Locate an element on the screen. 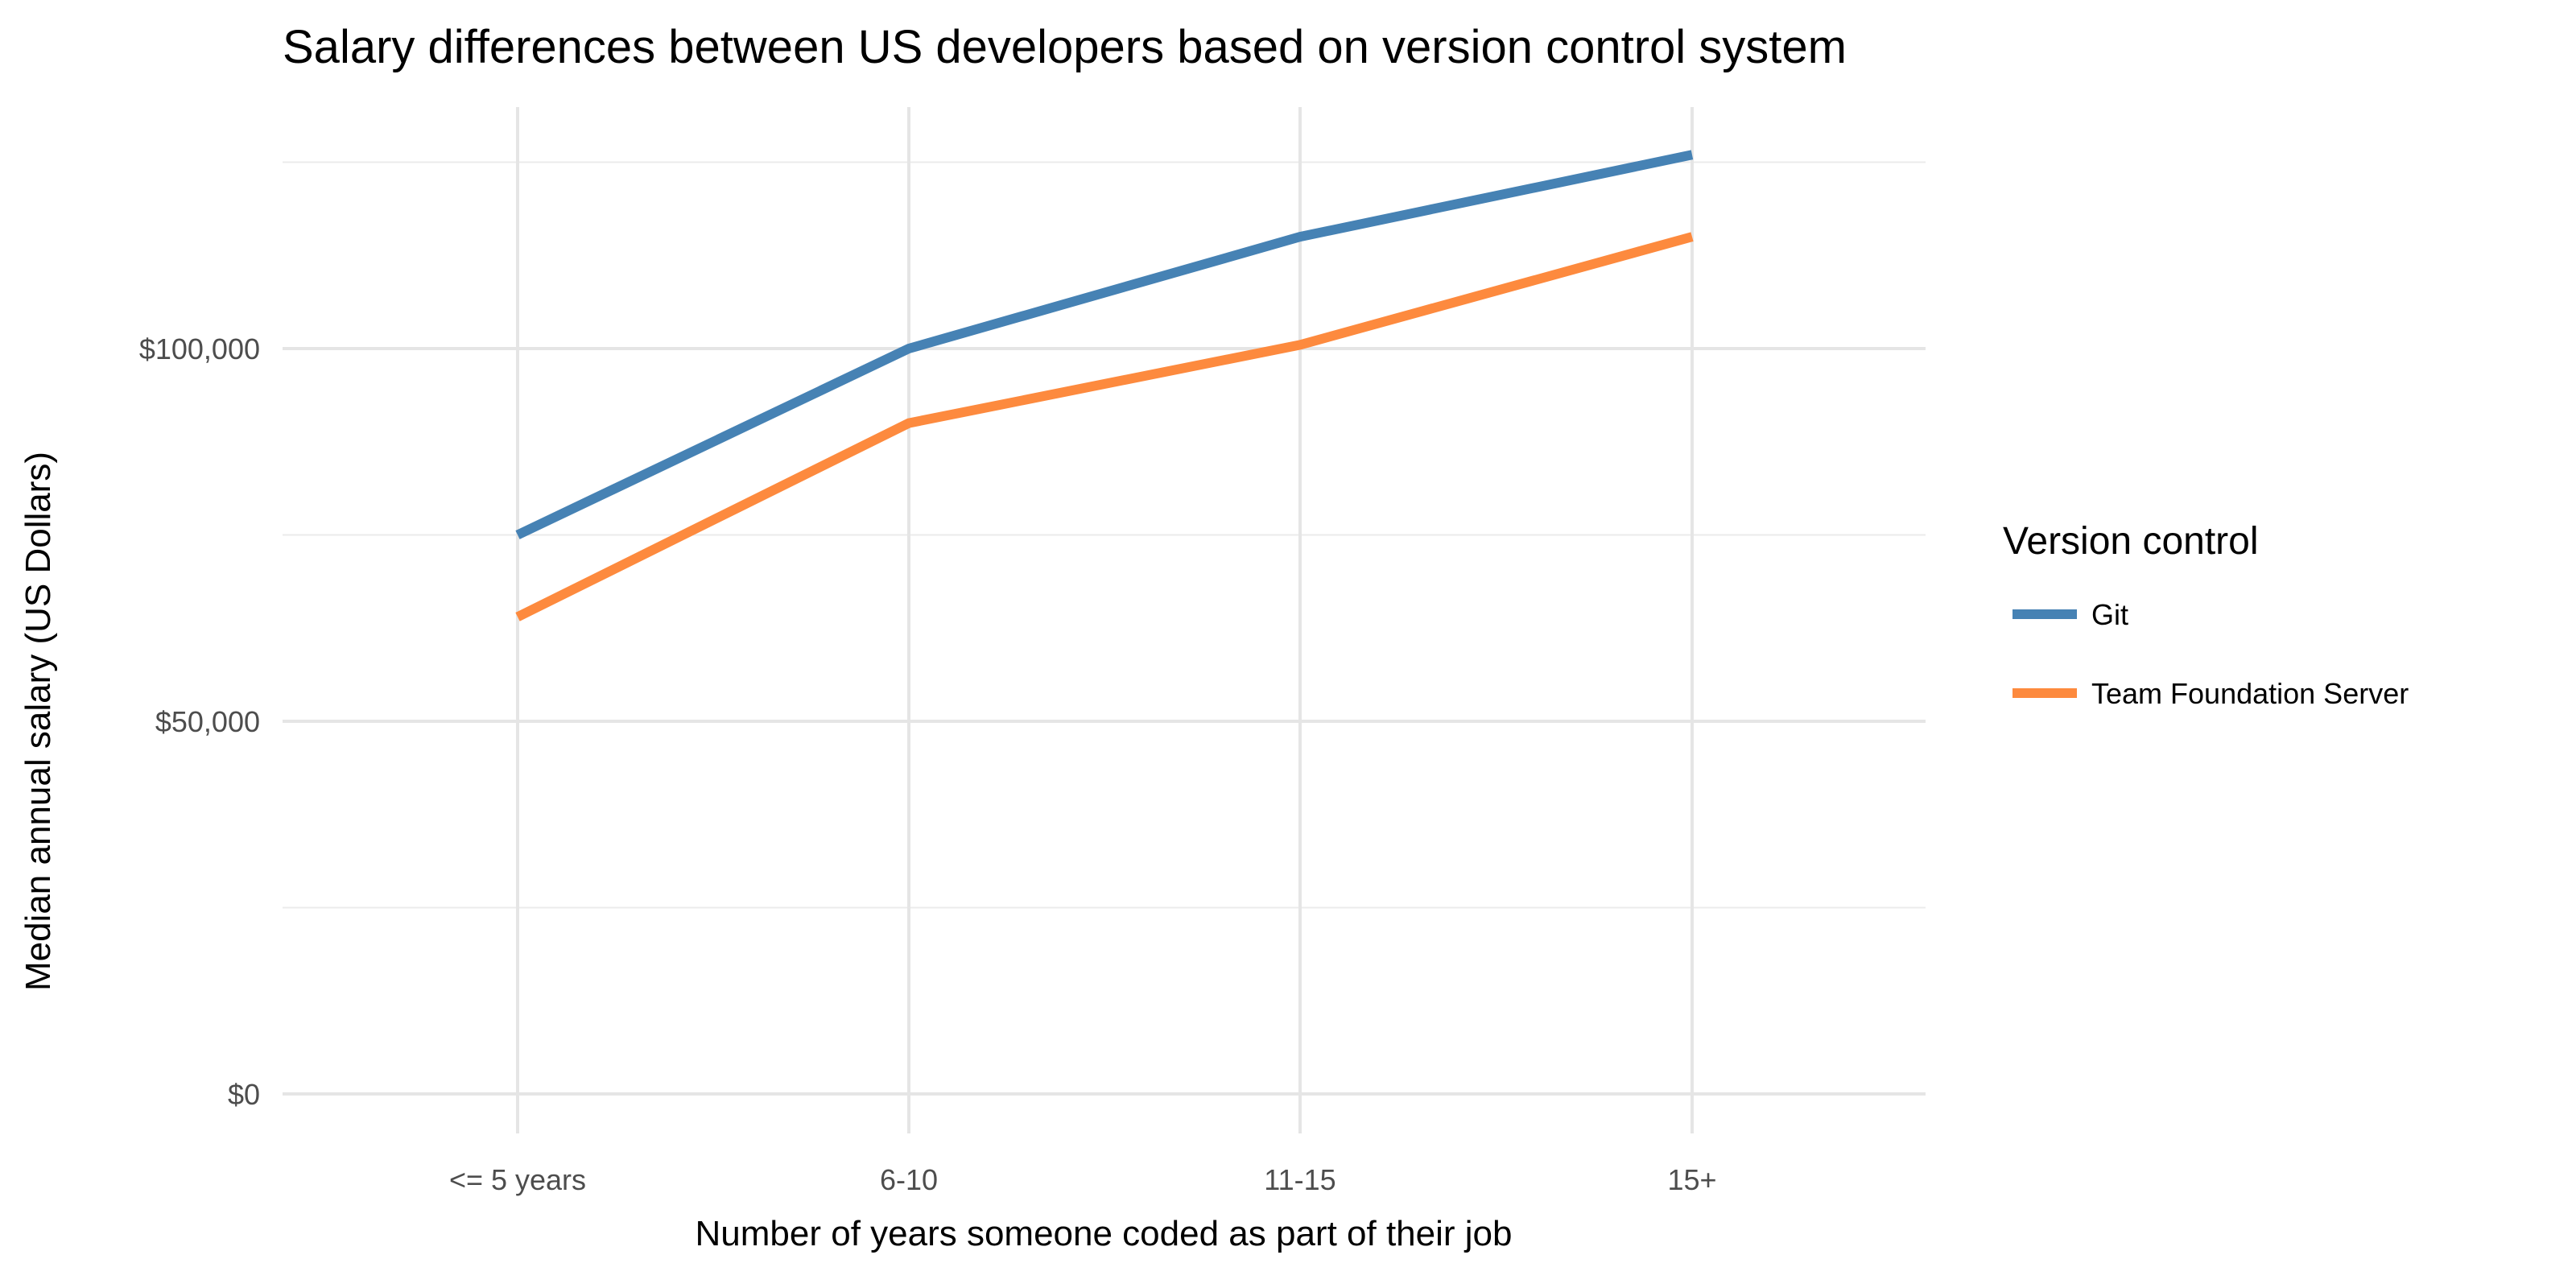 This screenshot has height=1288, width=2576. x-tick-label: 6-10 is located at coordinates (909, 1179).